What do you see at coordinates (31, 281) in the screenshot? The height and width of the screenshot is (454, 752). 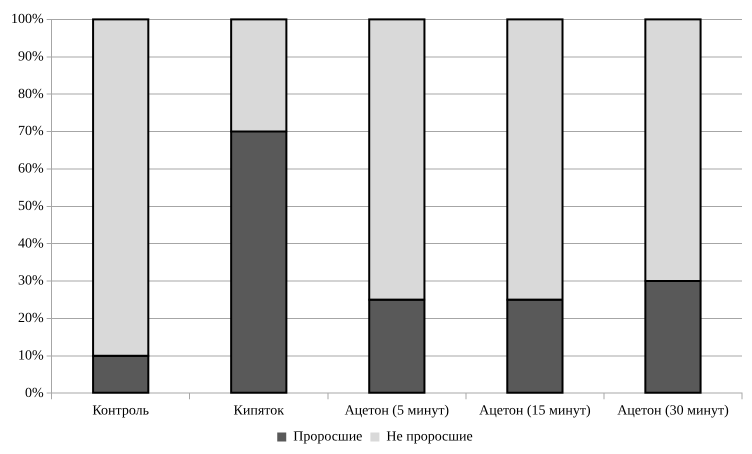 I see `y-tick-label: 30%` at bounding box center [31, 281].